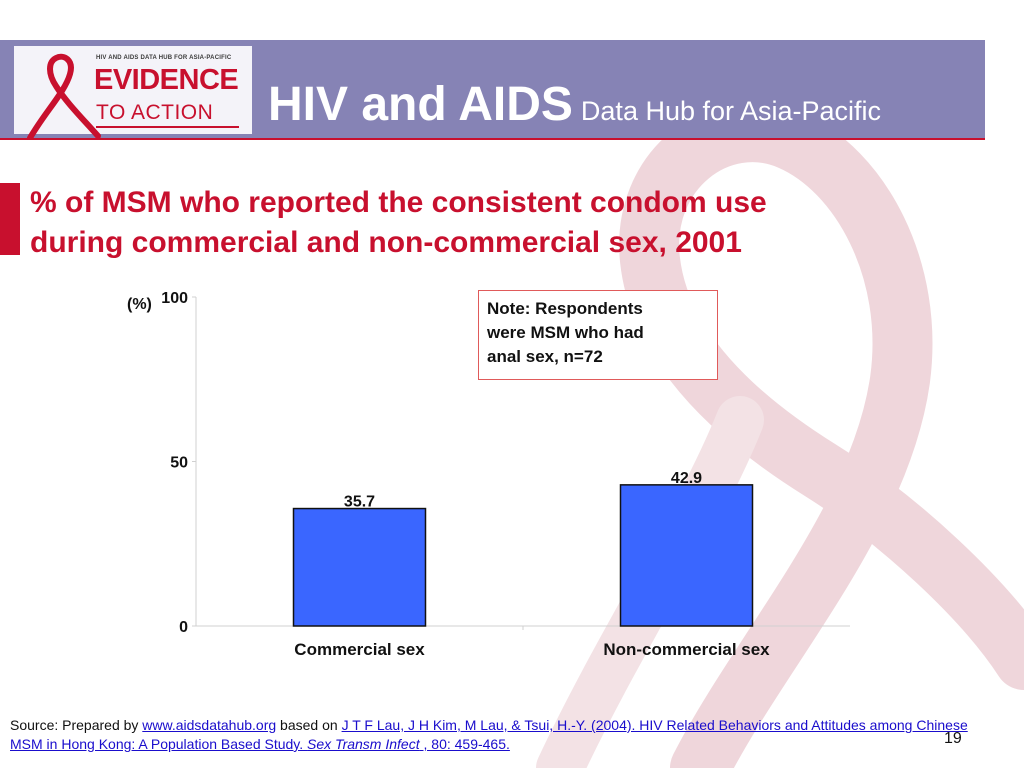  What do you see at coordinates (166, 80) in the screenshot?
I see `logo-evidence: EVIDENCE` at bounding box center [166, 80].